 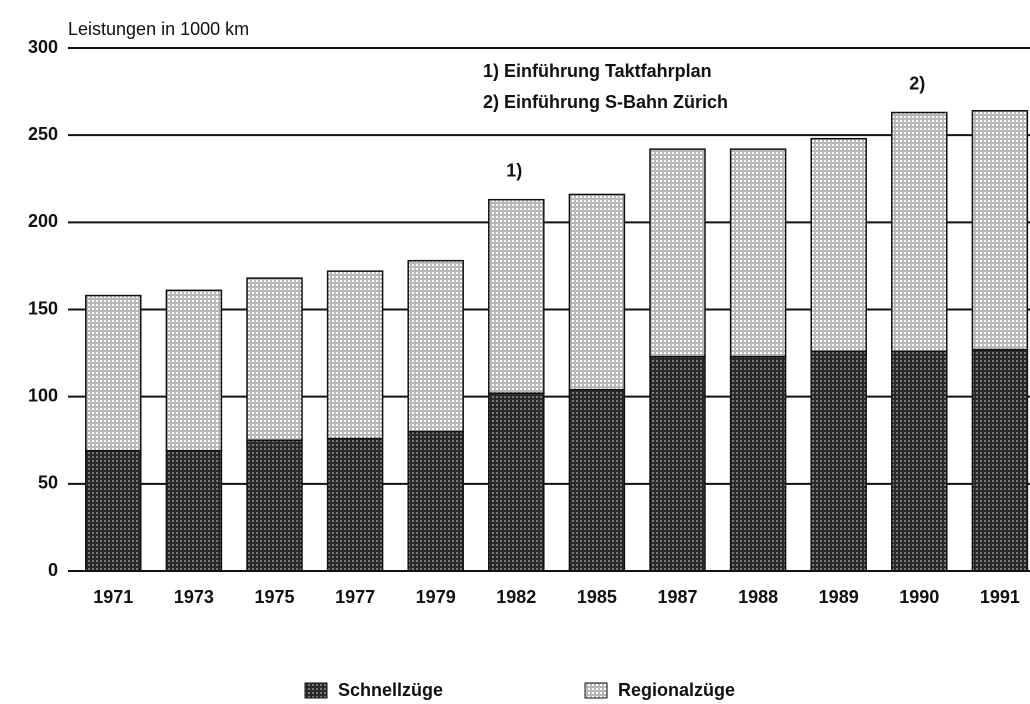 What do you see at coordinates (597, 597) in the screenshot?
I see `x-tick-label: 1985` at bounding box center [597, 597].